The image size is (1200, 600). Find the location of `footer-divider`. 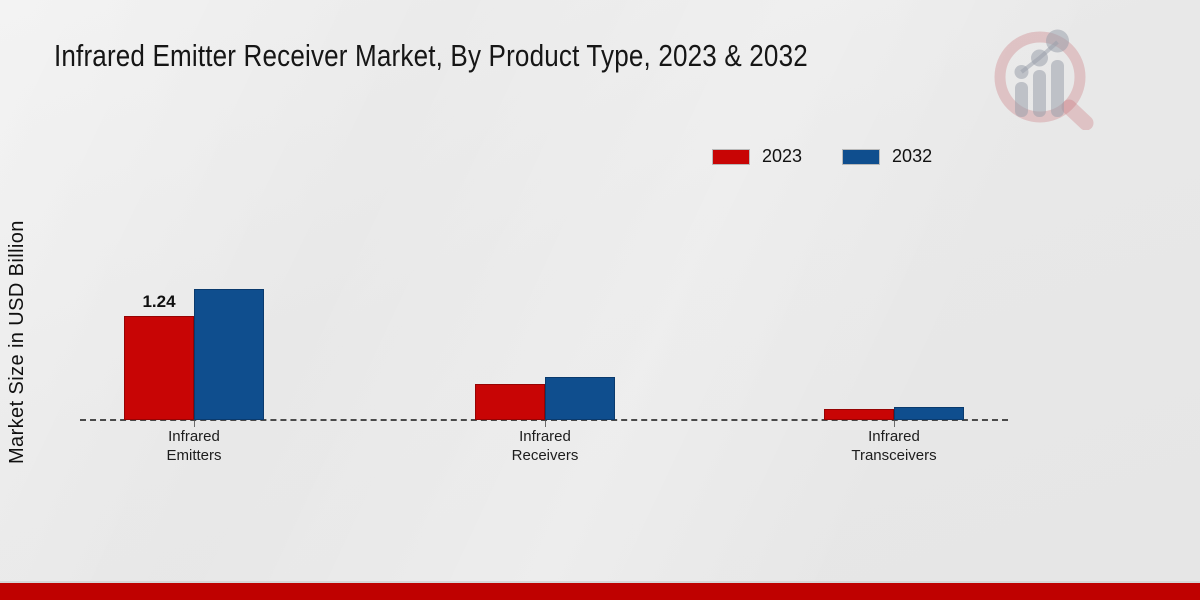

footer-divider is located at coordinates (600, 582).